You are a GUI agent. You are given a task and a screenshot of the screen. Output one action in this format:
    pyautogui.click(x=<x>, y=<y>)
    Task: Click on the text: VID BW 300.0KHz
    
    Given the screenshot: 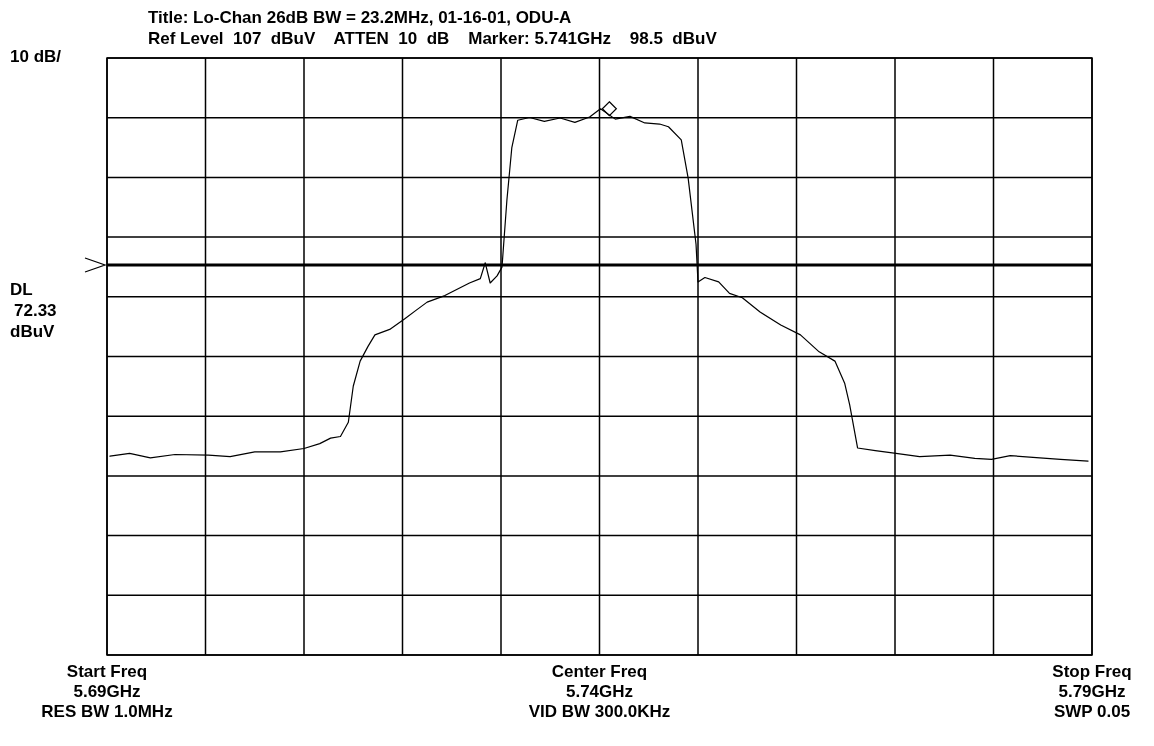 What is the action you would take?
    pyautogui.click(x=599, y=711)
    